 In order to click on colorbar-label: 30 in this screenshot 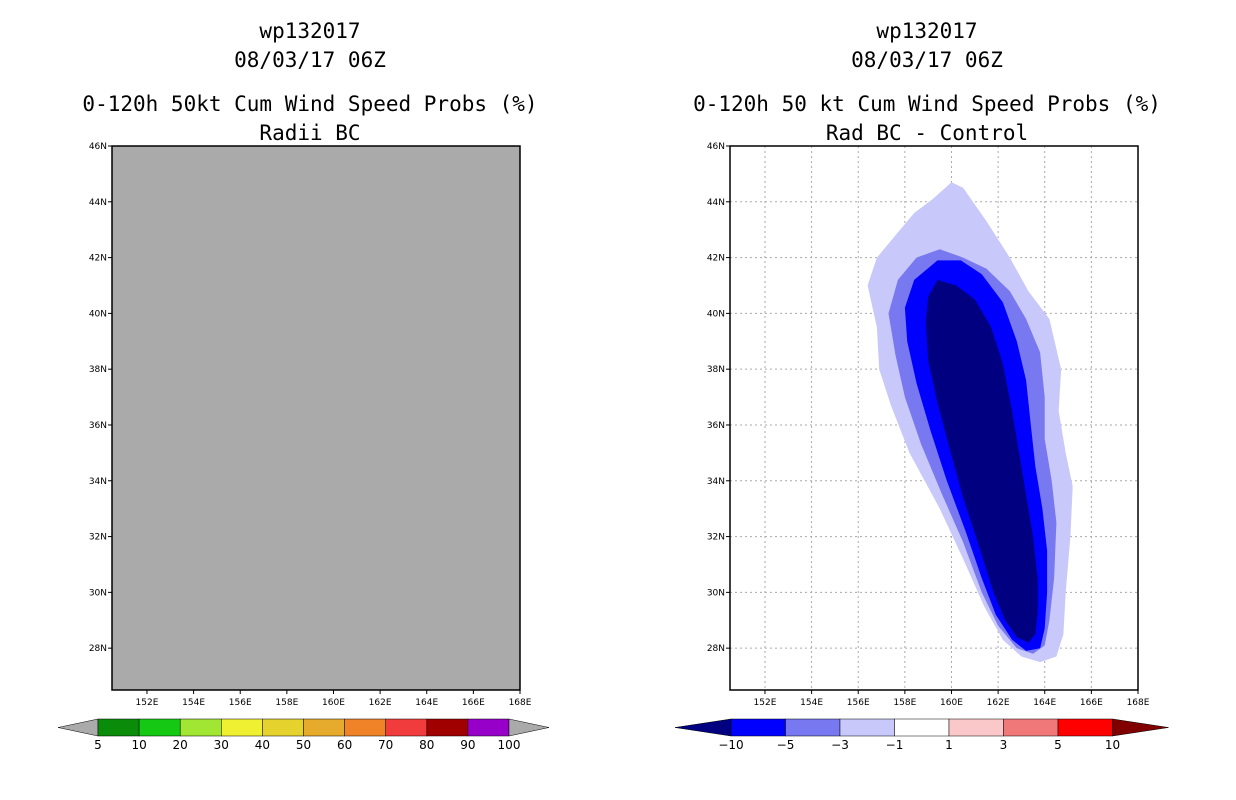, I will do `click(221, 745)`.